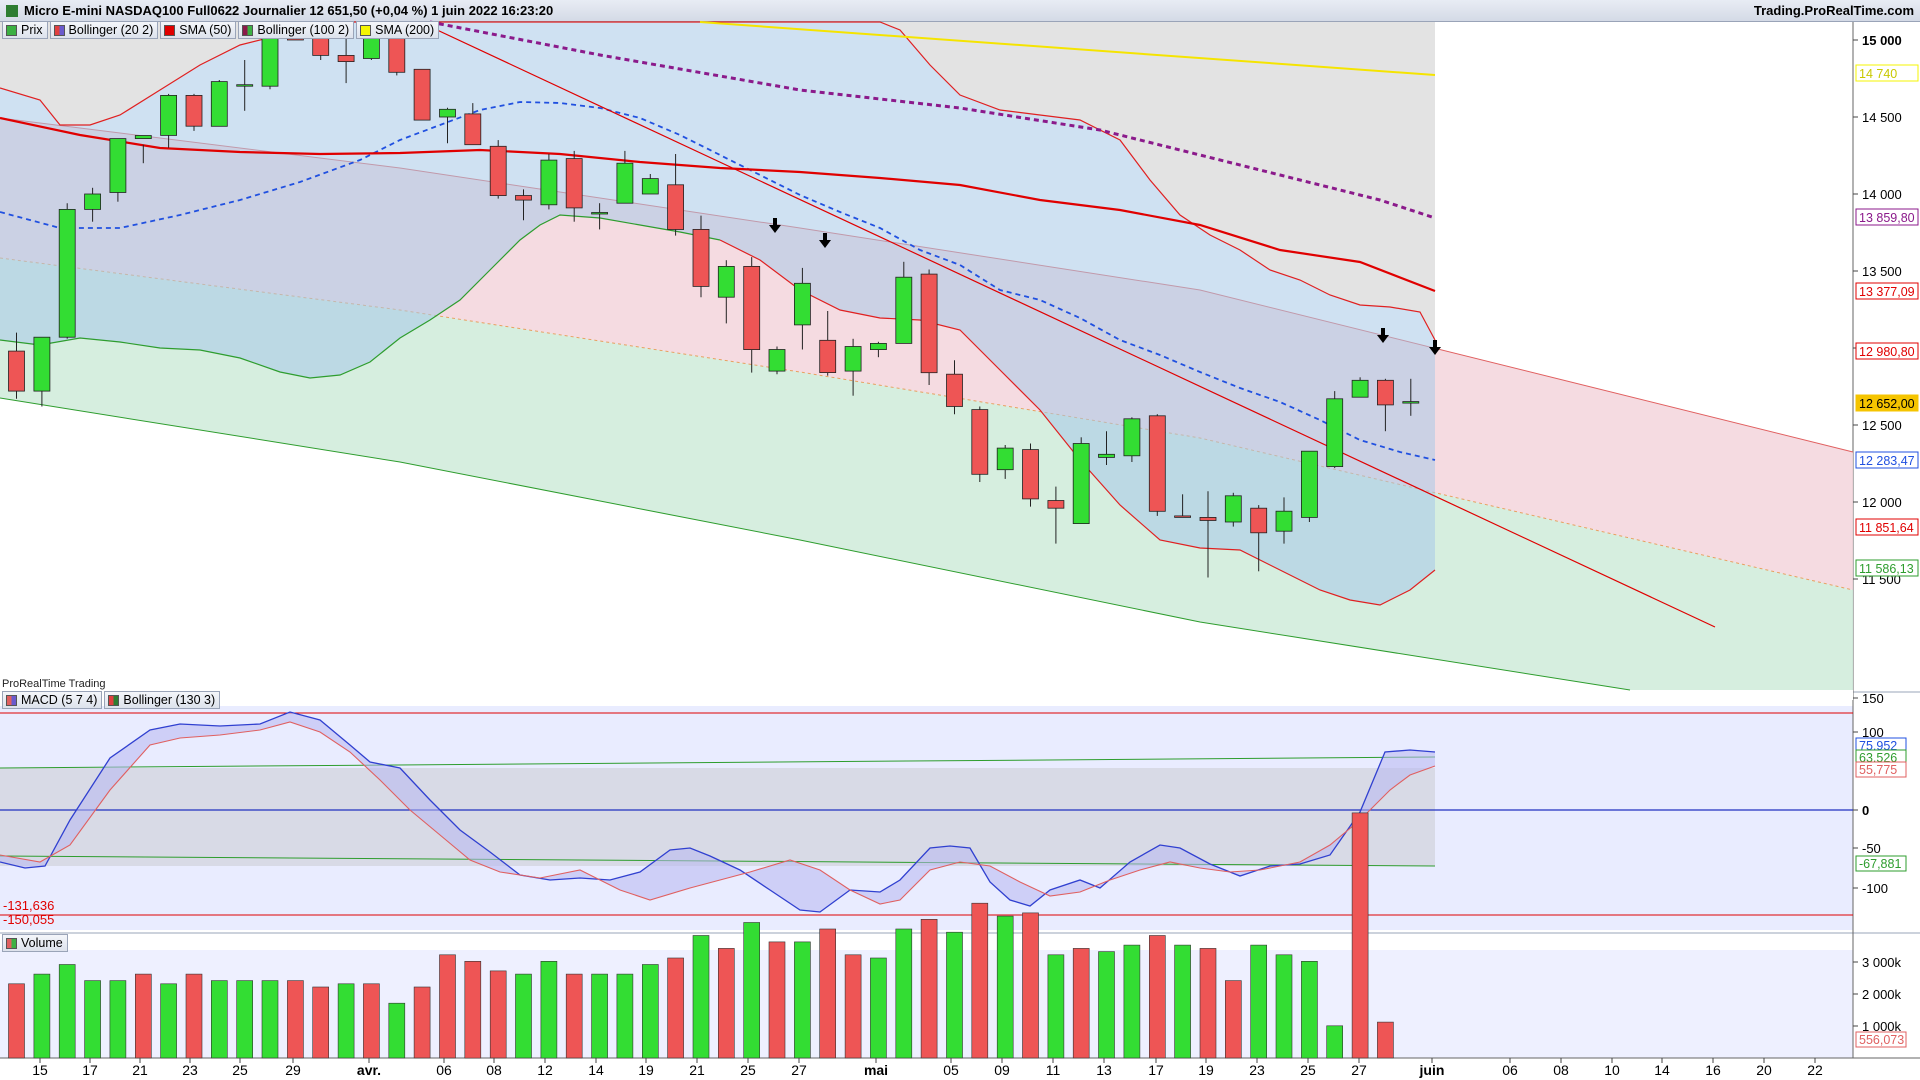 This screenshot has width=1920, height=1080. I want to click on arrow-shaft, so click(1435, 344).